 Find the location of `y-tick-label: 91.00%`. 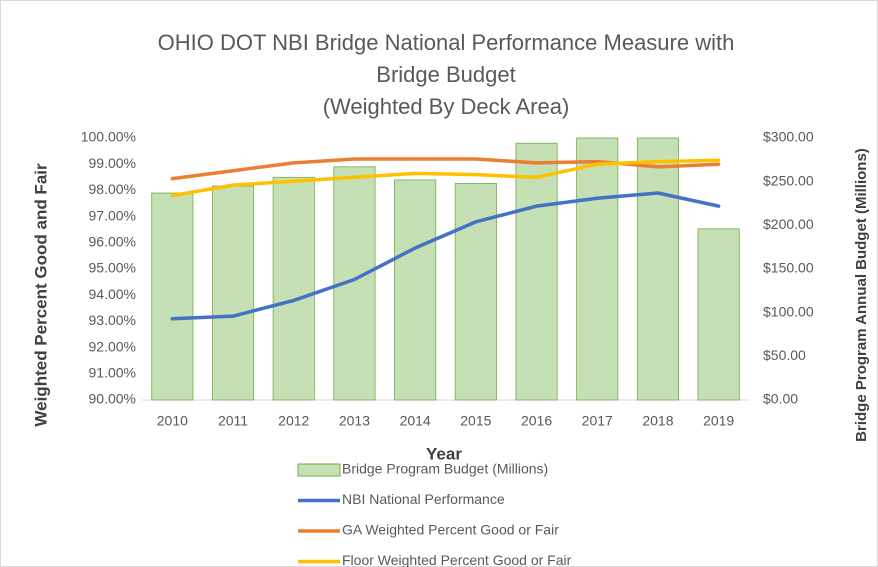

y-tick-label: 91.00% is located at coordinates (112, 373).